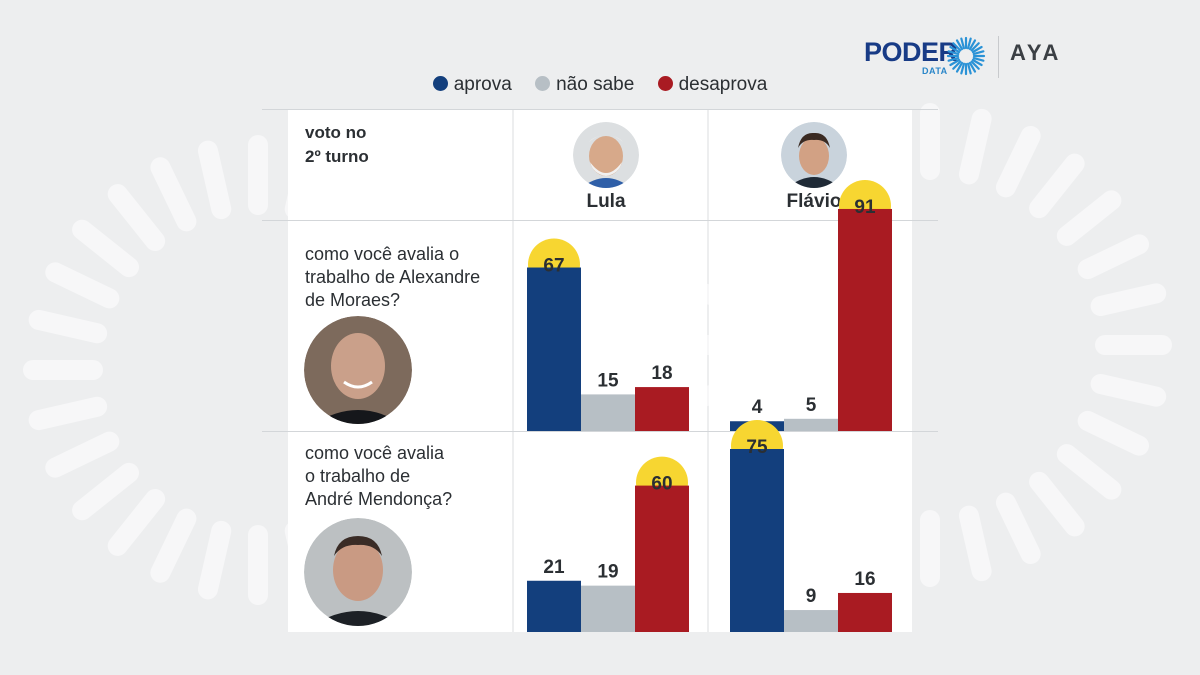 The height and width of the screenshot is (675, 1200). Describe the element at coordinates (554, 567) in the screenshot. I see `bar-label-2-aprova: 21` at that location.